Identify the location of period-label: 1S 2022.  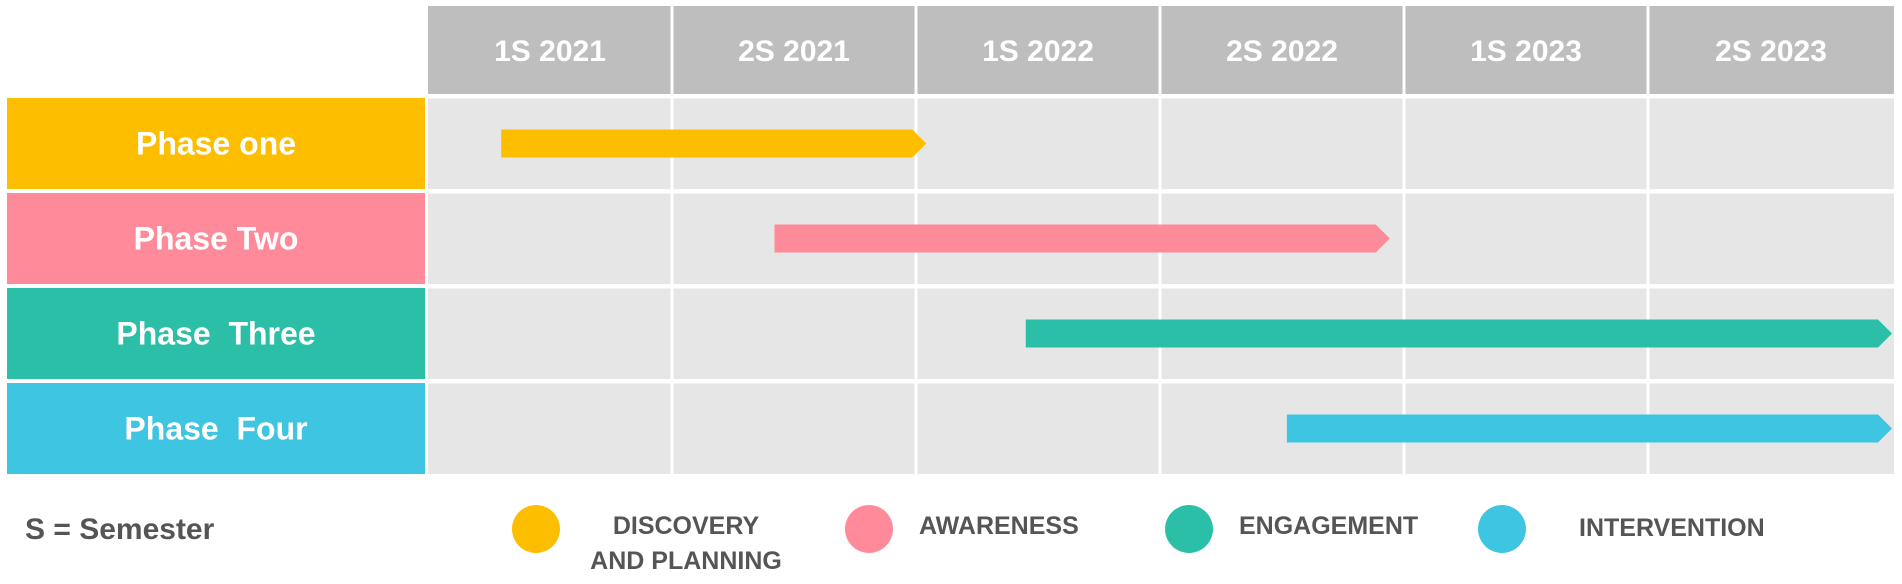
(1038, 51).